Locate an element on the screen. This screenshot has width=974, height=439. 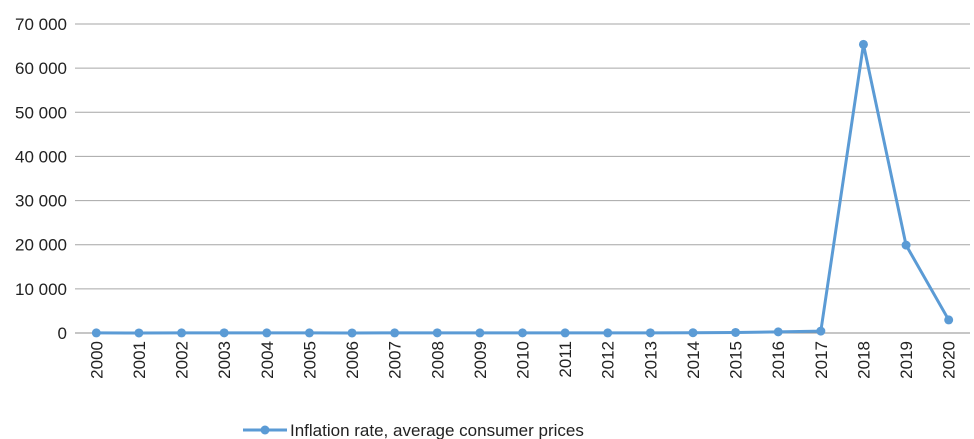
legend: Inflation rate, average consumer prices is located at coordinates (413, 430).